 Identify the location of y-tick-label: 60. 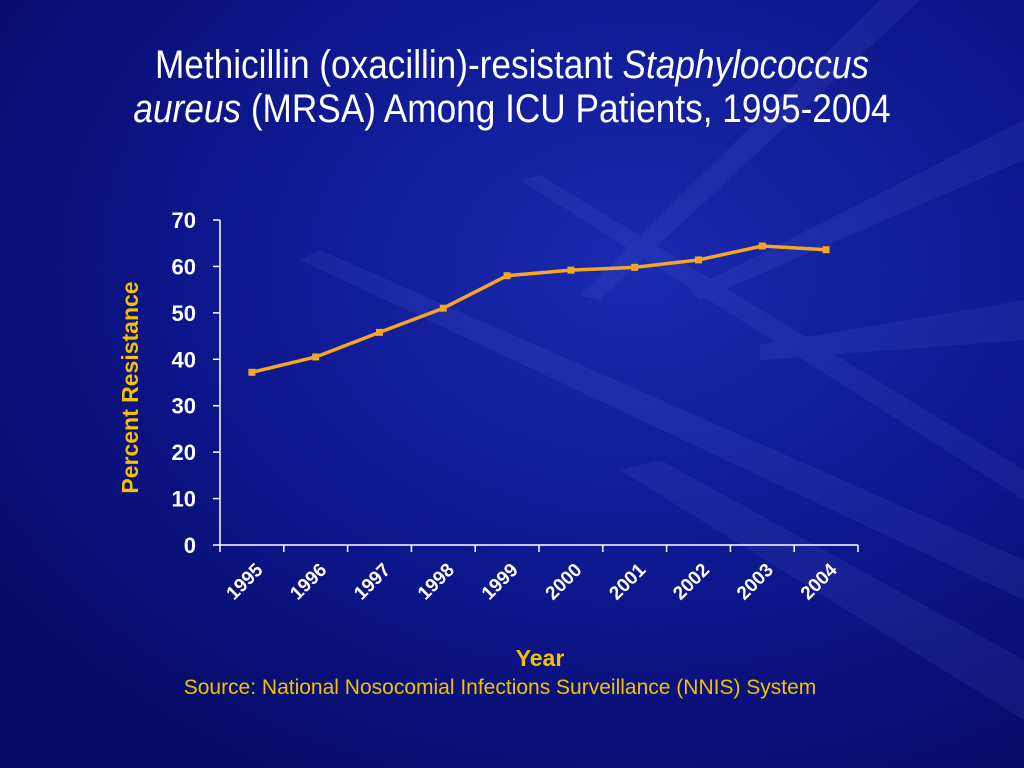
(184, 266).